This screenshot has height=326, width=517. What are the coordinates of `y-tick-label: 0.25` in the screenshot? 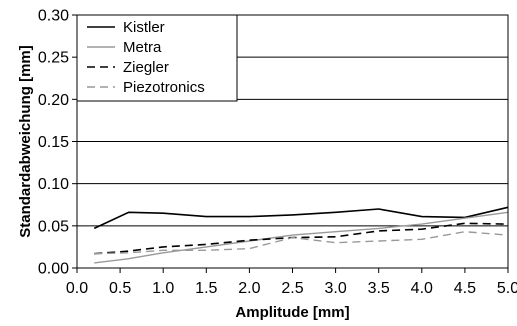 It's located at (53, 58).